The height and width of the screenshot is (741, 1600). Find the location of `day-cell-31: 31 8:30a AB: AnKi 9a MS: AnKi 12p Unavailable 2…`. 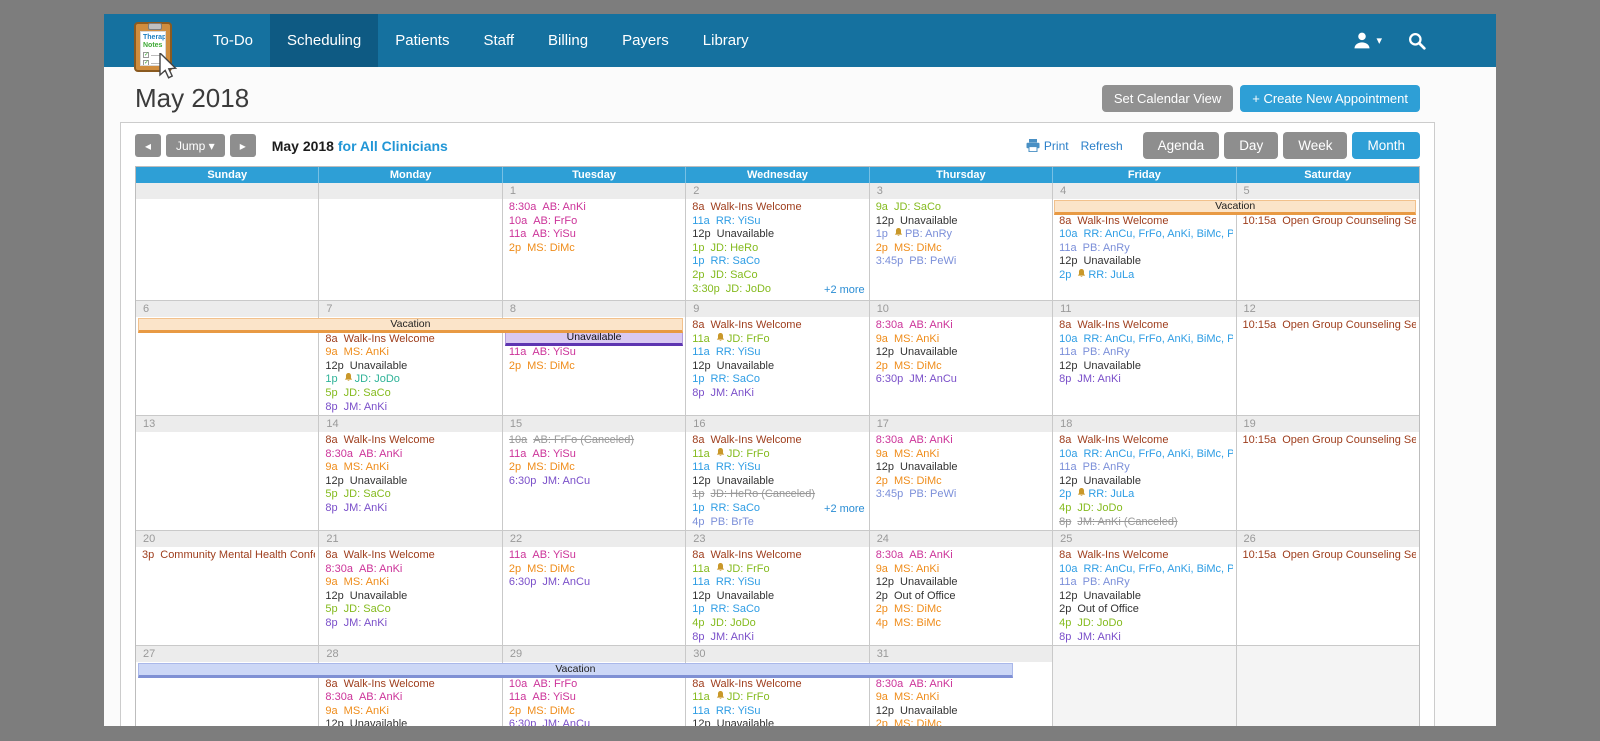

day-cell-31: 31 8:30a AB: AnKi 9a MS: AnKi 12p Unavailable 2… is located at coordinates (960, 686).